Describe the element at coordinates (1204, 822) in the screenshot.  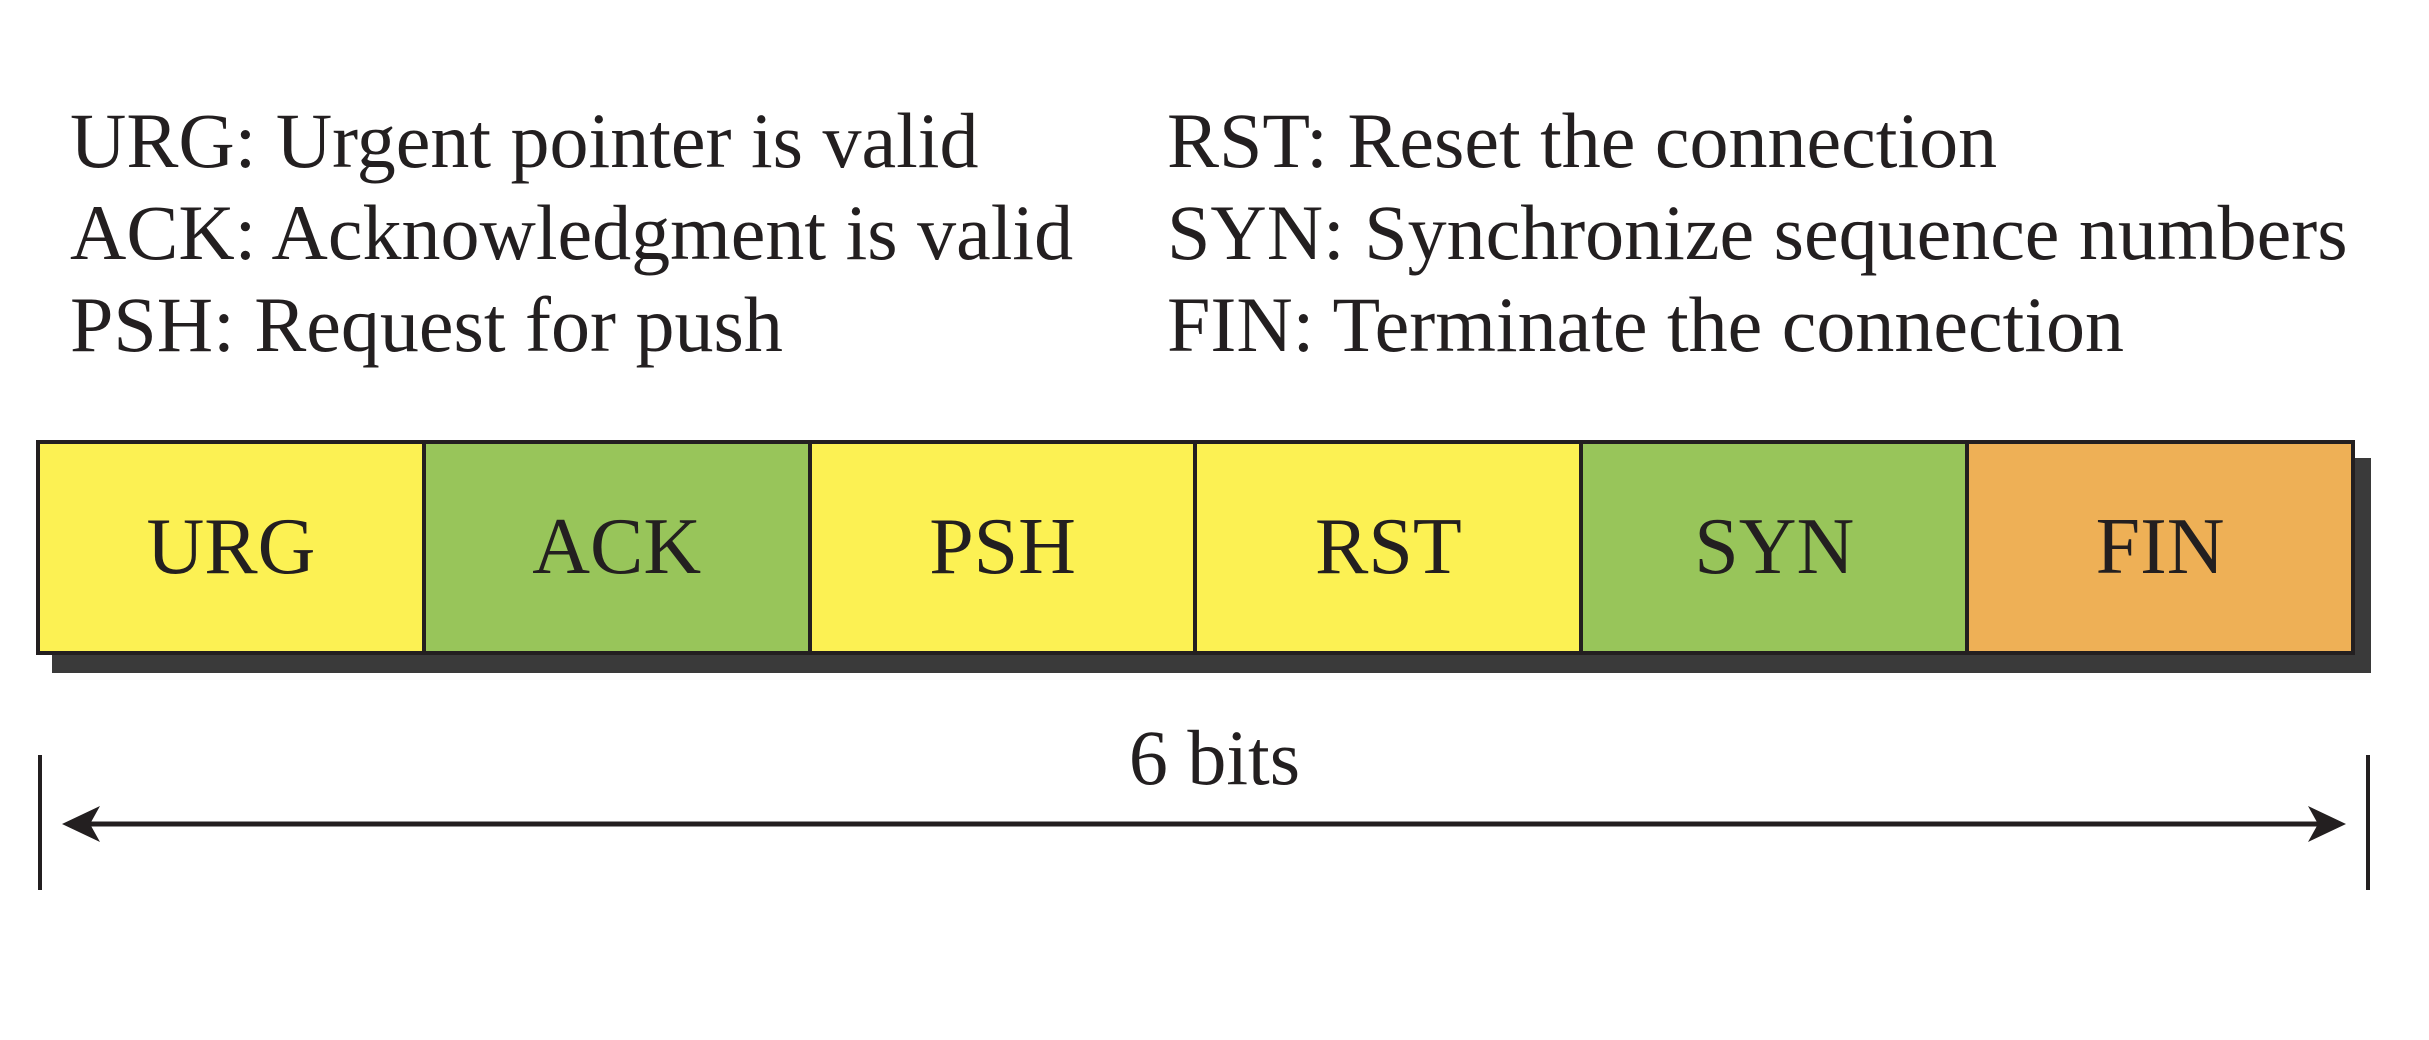
I see `dimension-arrow` at that location.